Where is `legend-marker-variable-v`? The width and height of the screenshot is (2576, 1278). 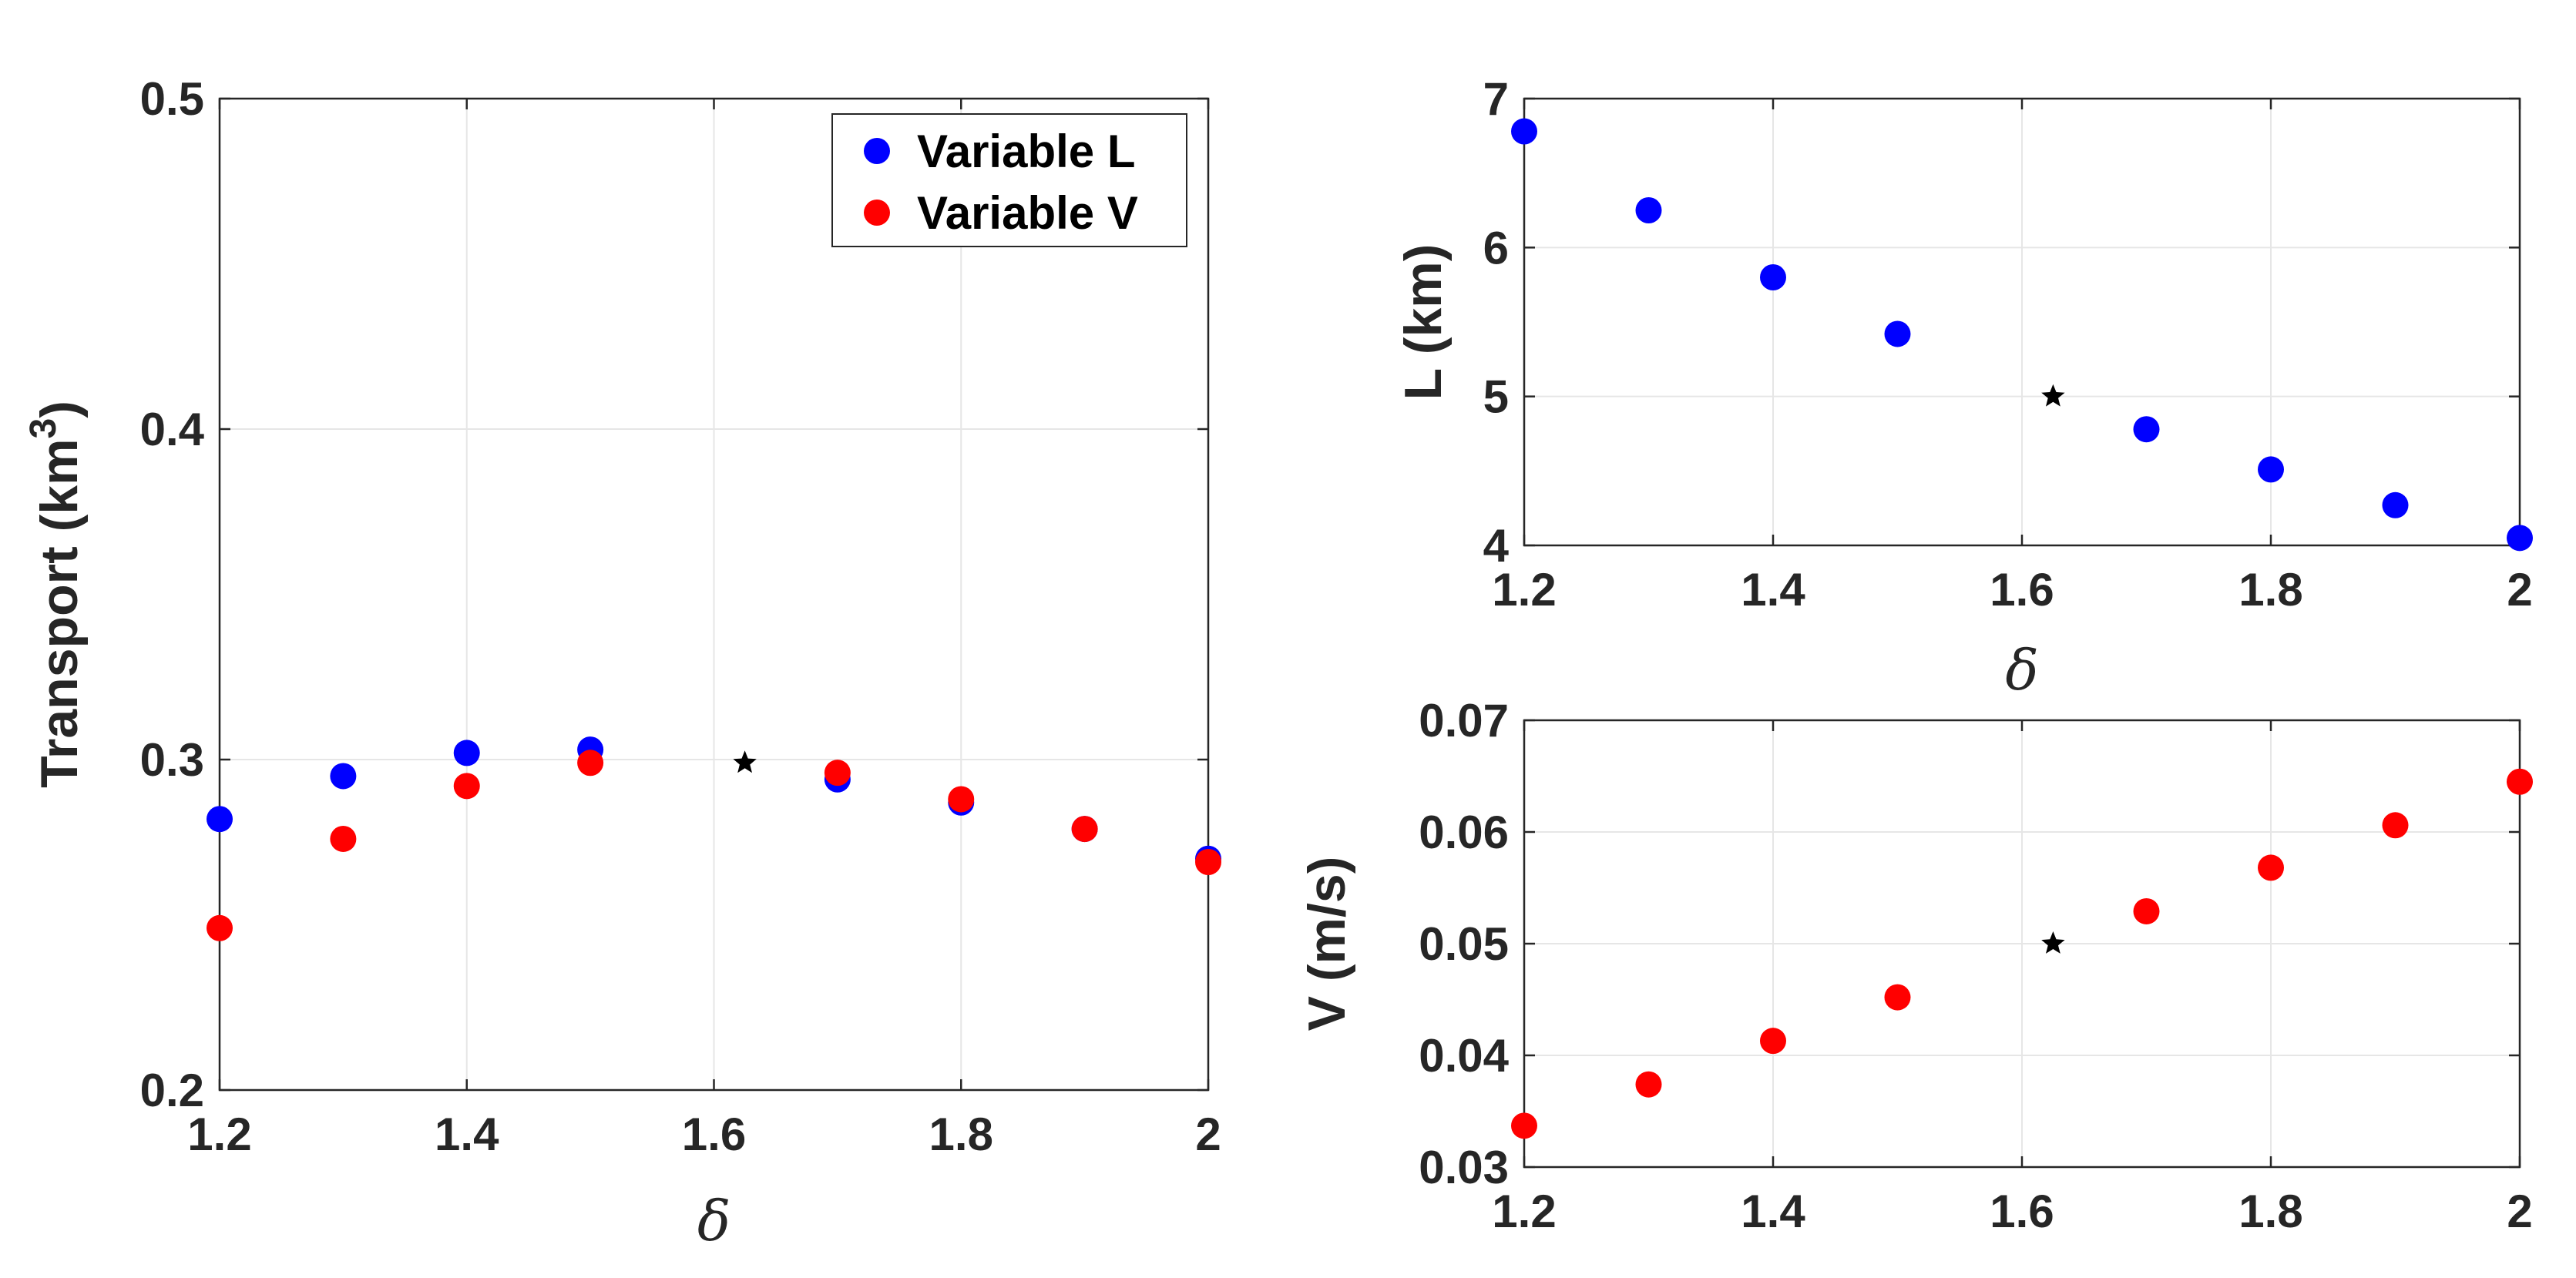
legend-marker-variable-v is located at coordinates (877, 213).